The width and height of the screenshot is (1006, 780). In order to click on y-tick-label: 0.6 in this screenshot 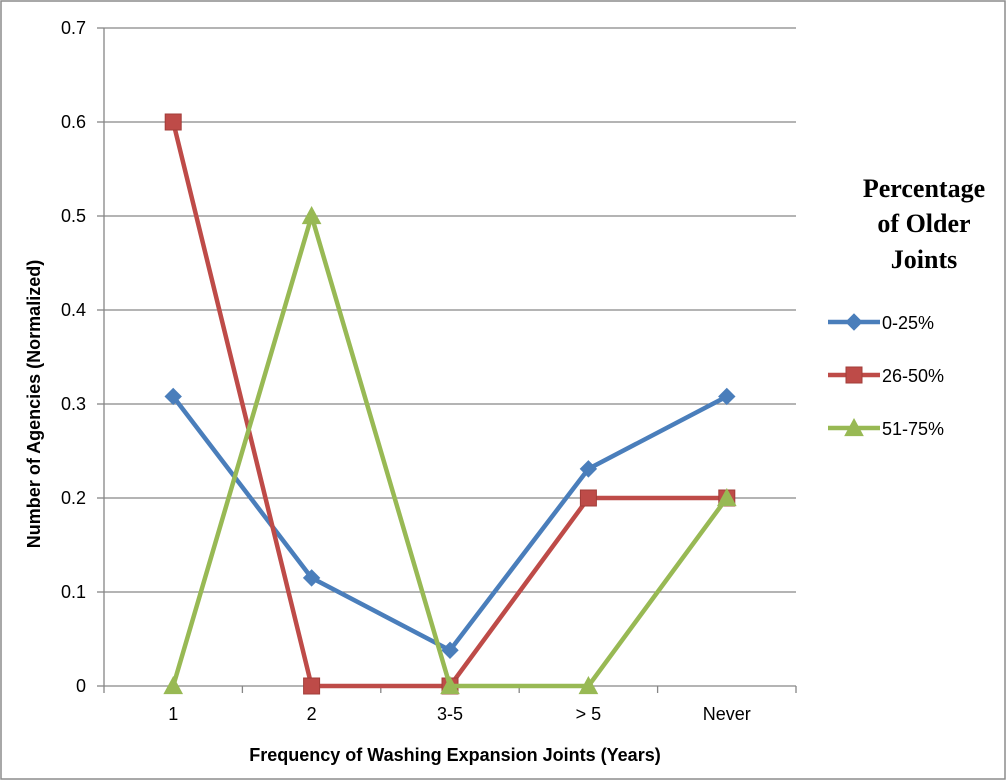, I will do `click(73, 122)`.